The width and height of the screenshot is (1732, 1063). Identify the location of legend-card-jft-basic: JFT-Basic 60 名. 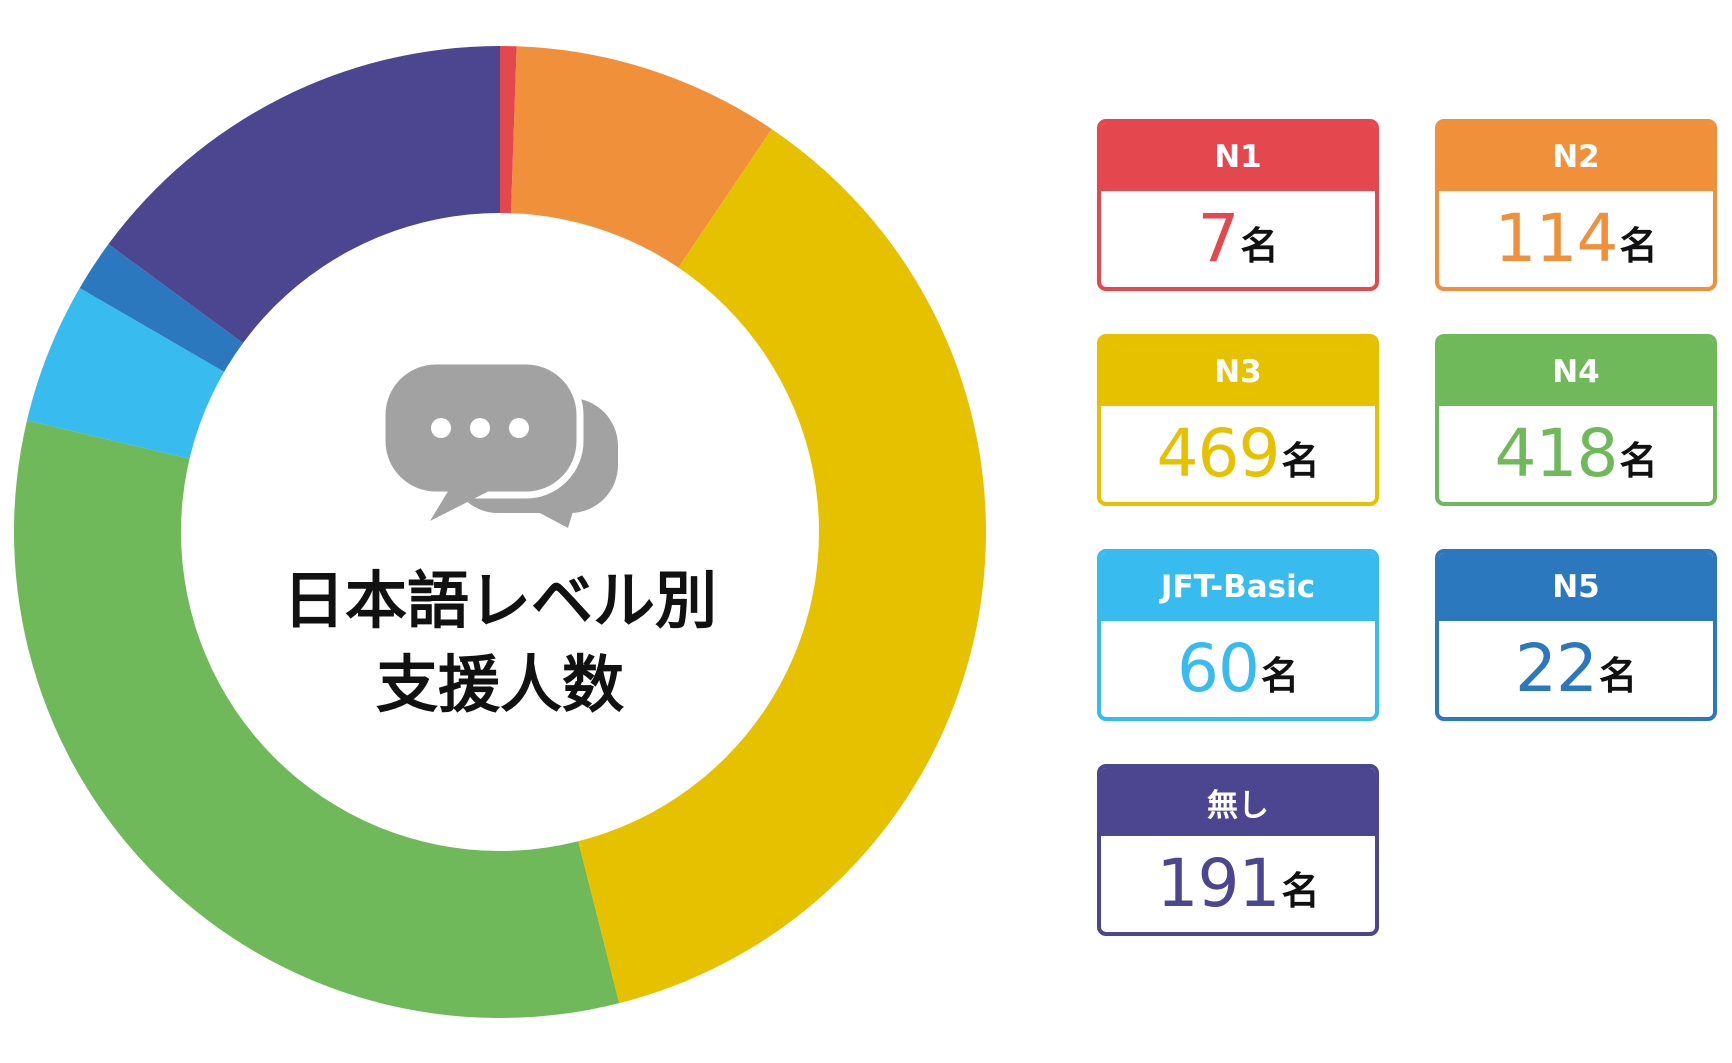
(1238, 635).